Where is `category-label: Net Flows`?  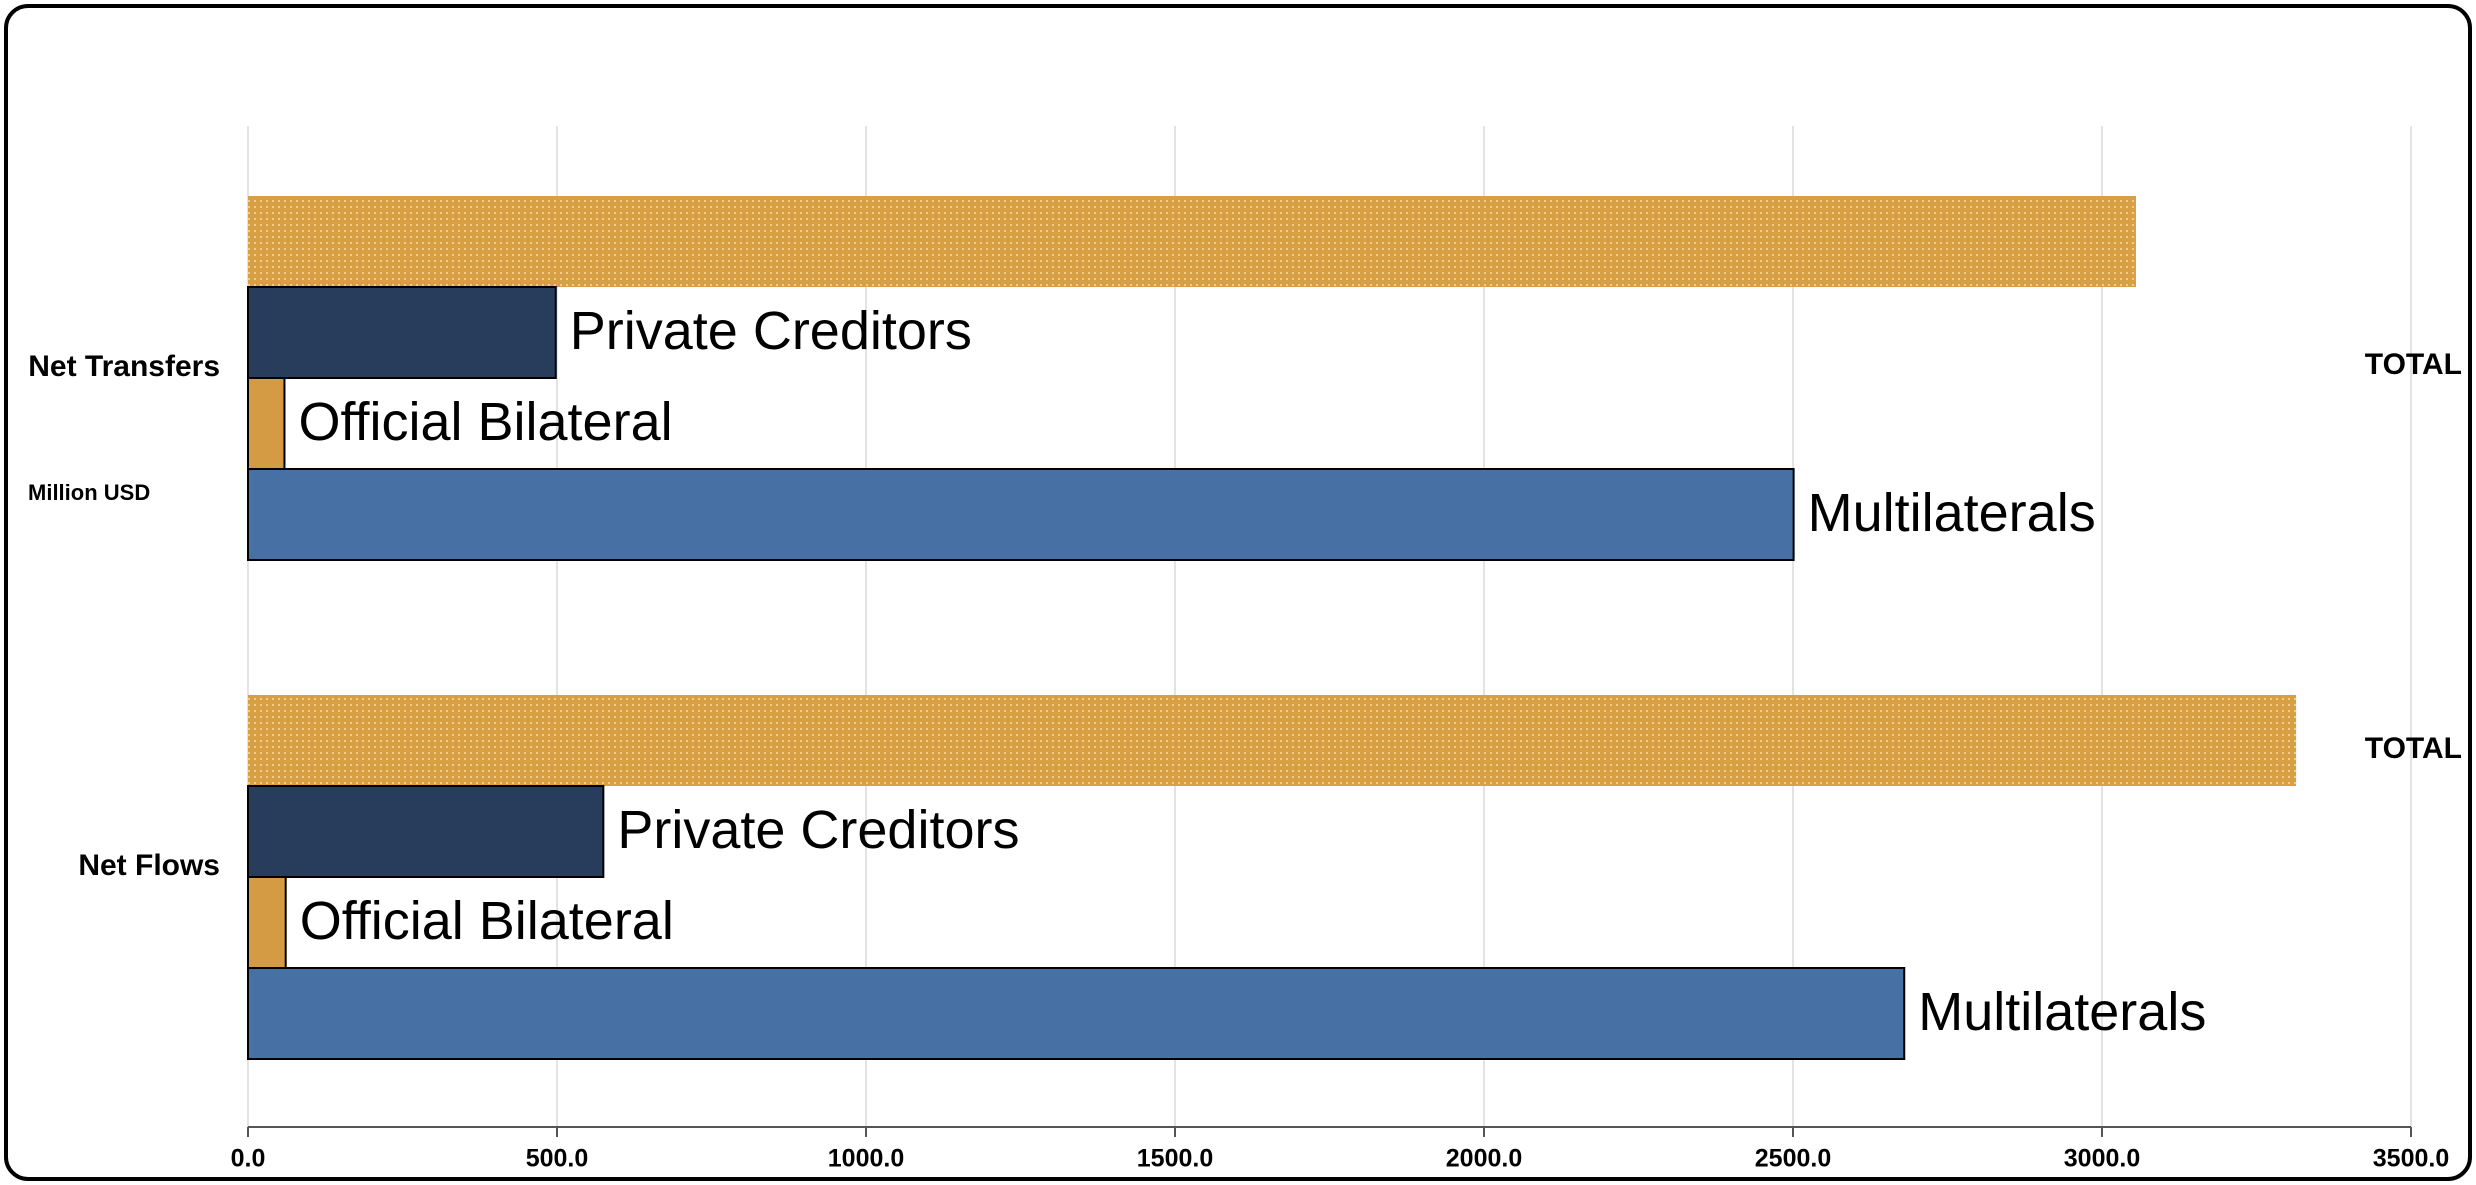 category-label: Net Flows is located at coordinates (149, 865).